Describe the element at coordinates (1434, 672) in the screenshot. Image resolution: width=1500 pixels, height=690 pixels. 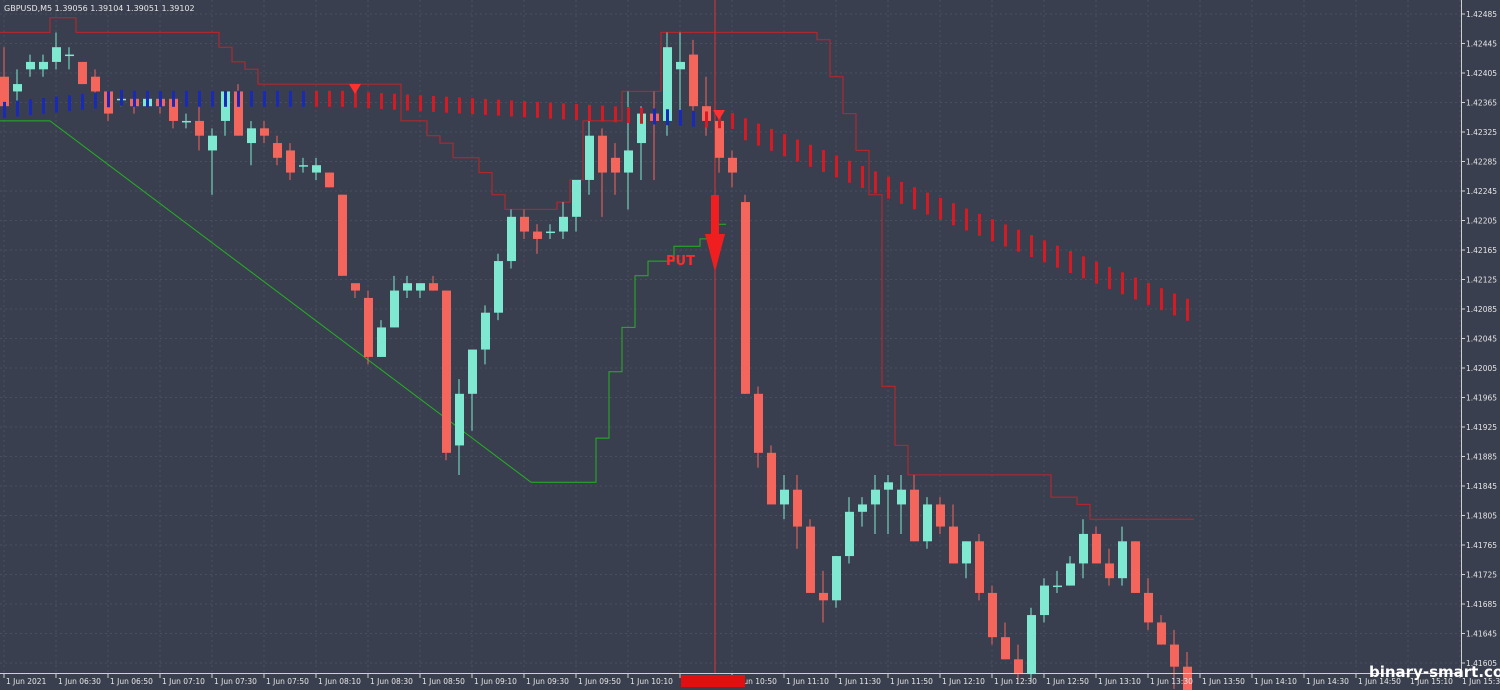
I see `watermark: binary-smart.com` at that location.